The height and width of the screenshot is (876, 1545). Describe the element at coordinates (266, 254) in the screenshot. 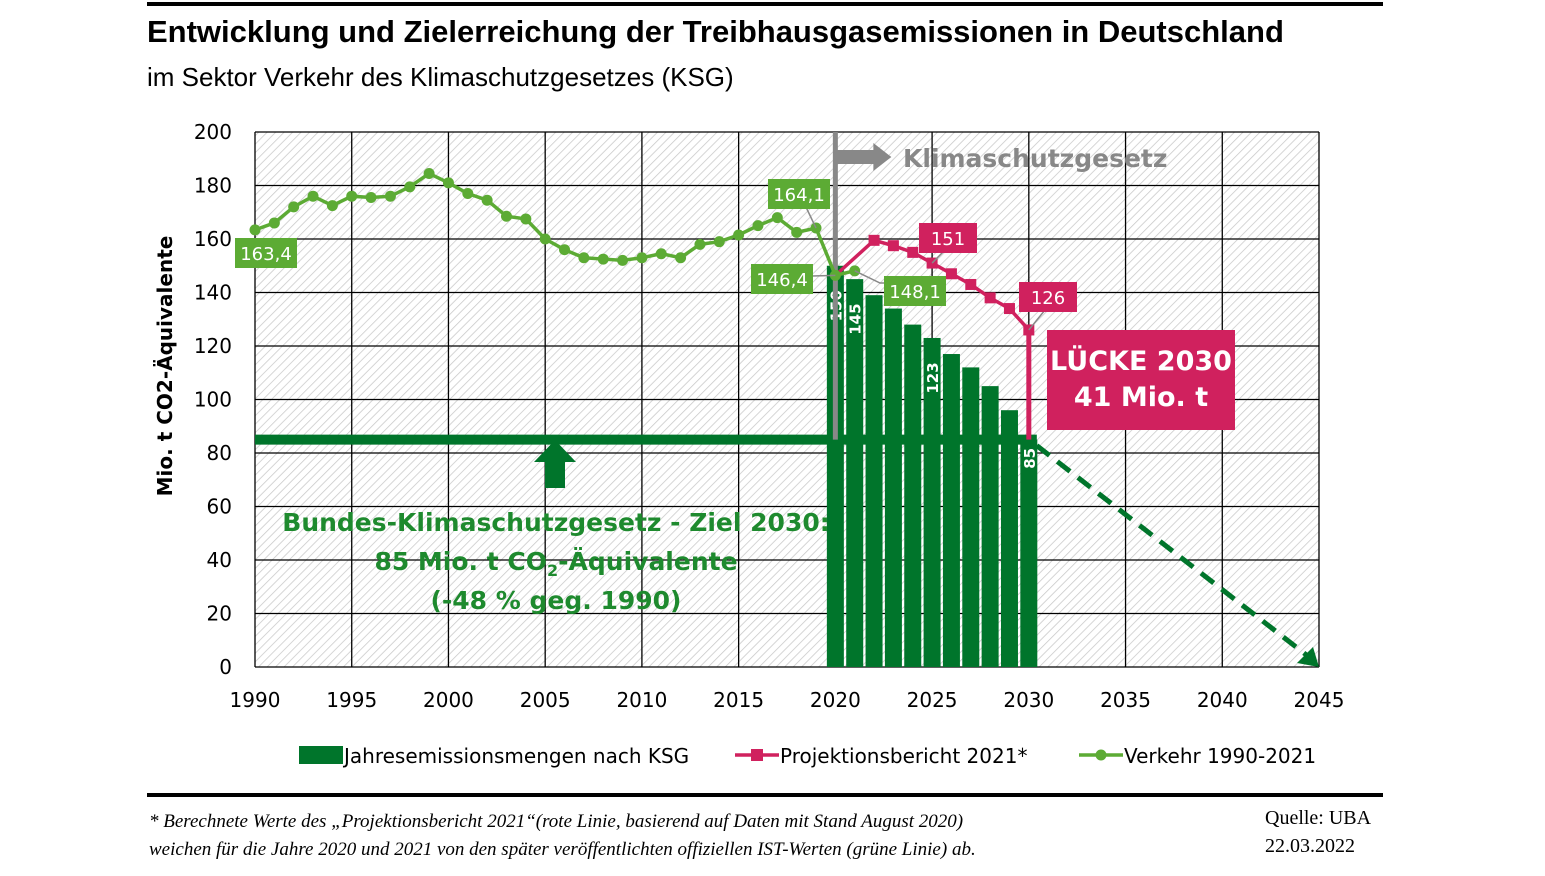

I see `label-1990: 163,4` at that location.